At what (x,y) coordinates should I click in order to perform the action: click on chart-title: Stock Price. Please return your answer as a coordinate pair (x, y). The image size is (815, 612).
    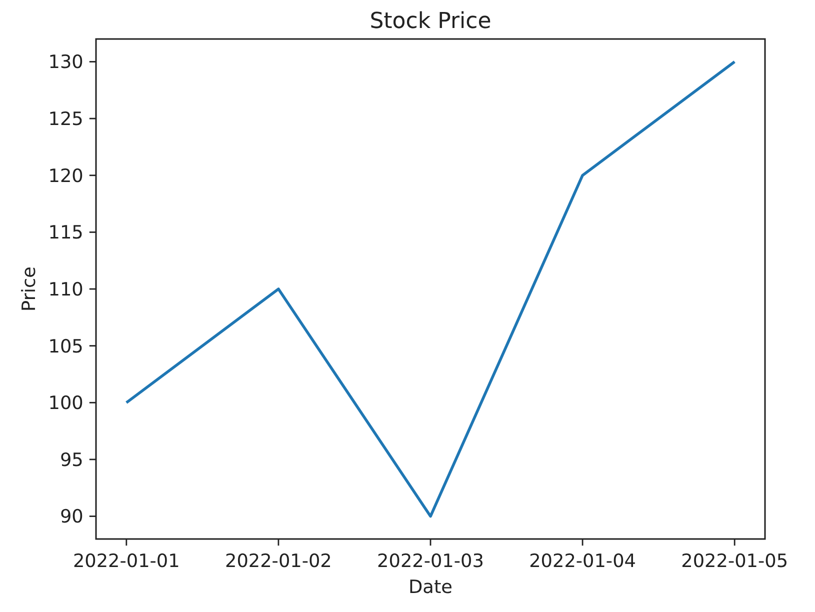
    Looking at the image, I should click on (431, 21).